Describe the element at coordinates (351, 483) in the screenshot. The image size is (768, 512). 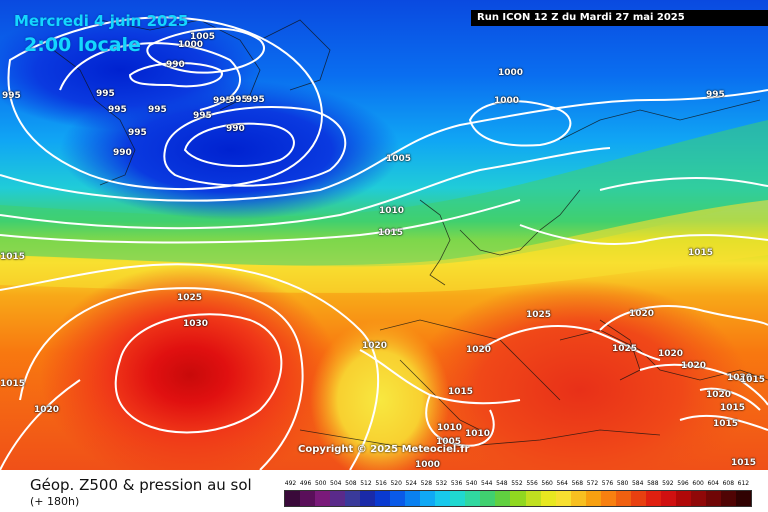
I see `scale-label: 508` at that location.